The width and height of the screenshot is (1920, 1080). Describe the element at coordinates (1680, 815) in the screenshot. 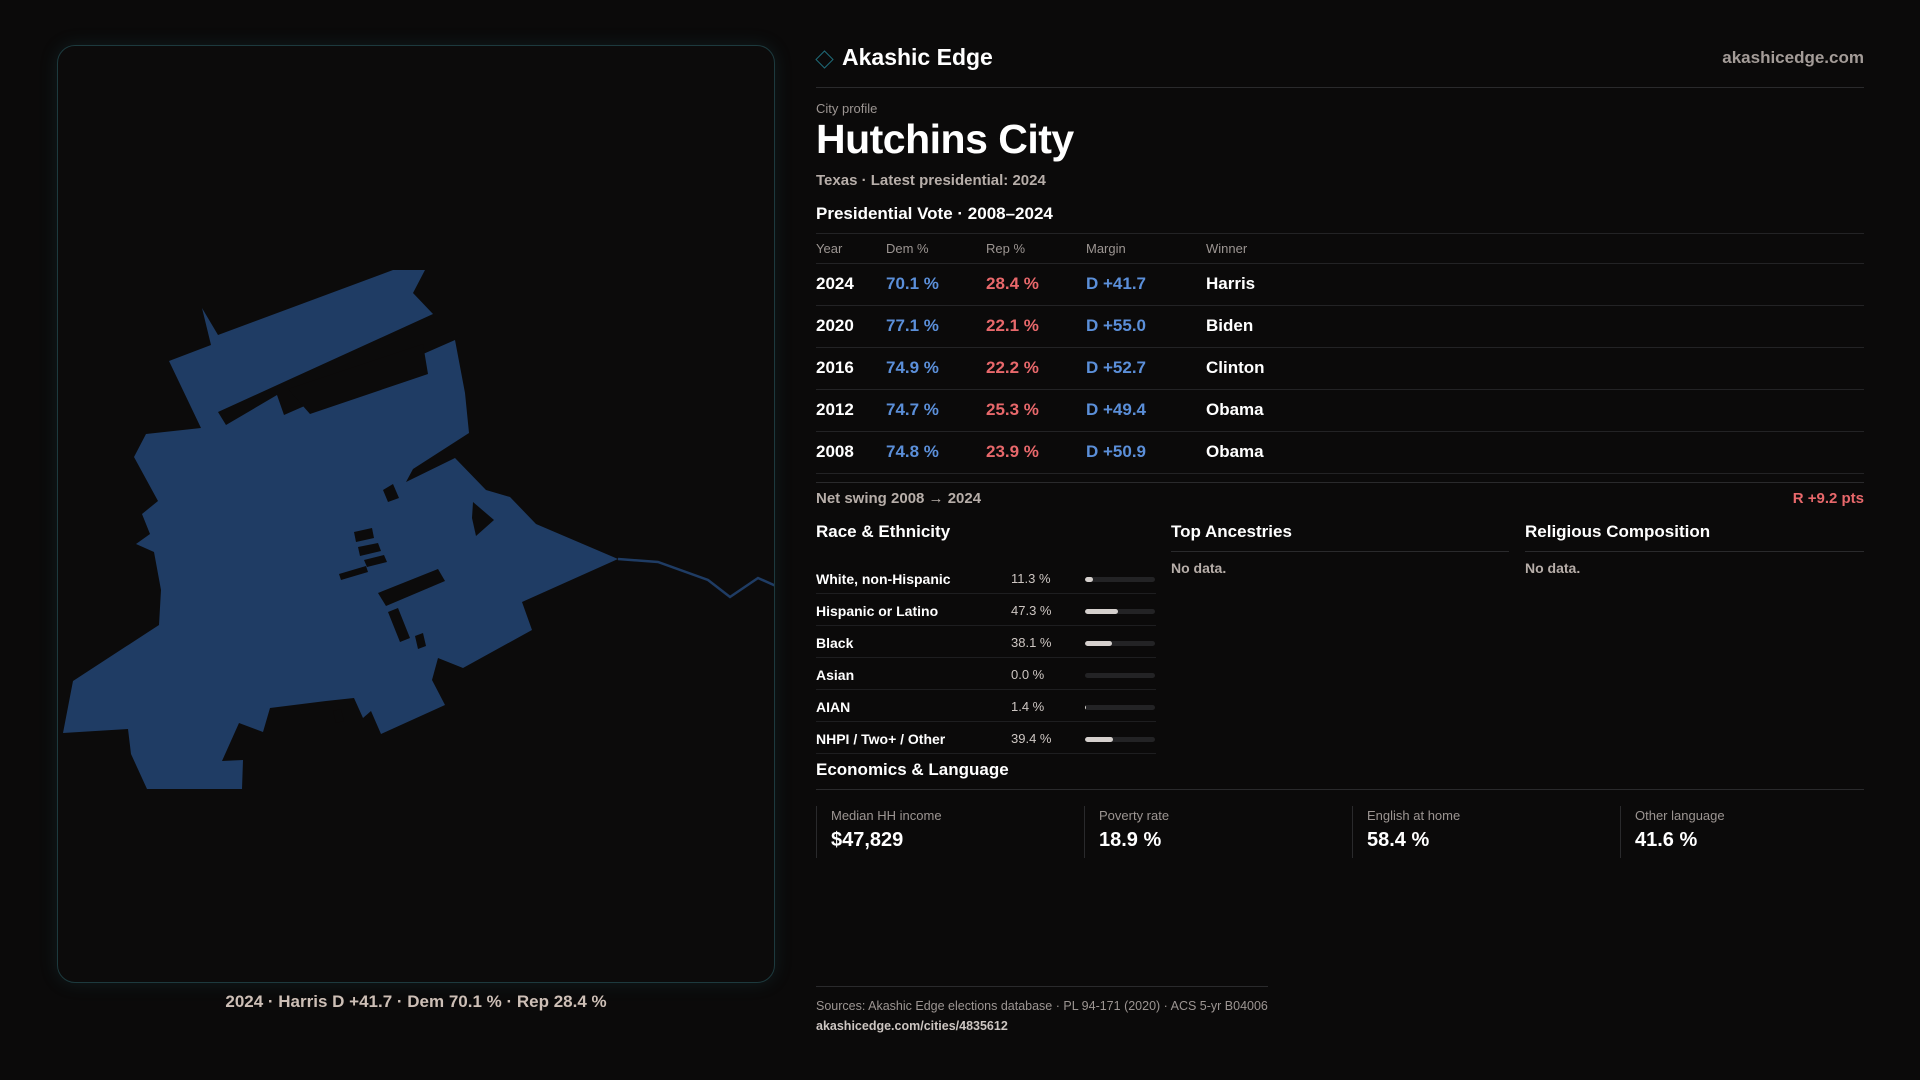

I see `econ-label: Other language` at that location.